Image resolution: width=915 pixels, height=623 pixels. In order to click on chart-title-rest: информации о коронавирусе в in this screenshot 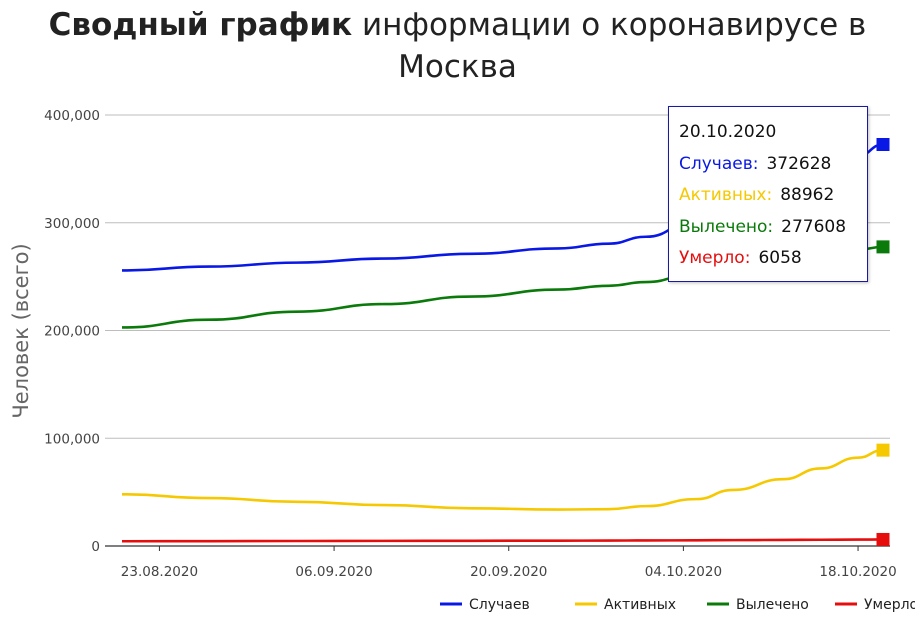, I will do `click(614, 25)`.